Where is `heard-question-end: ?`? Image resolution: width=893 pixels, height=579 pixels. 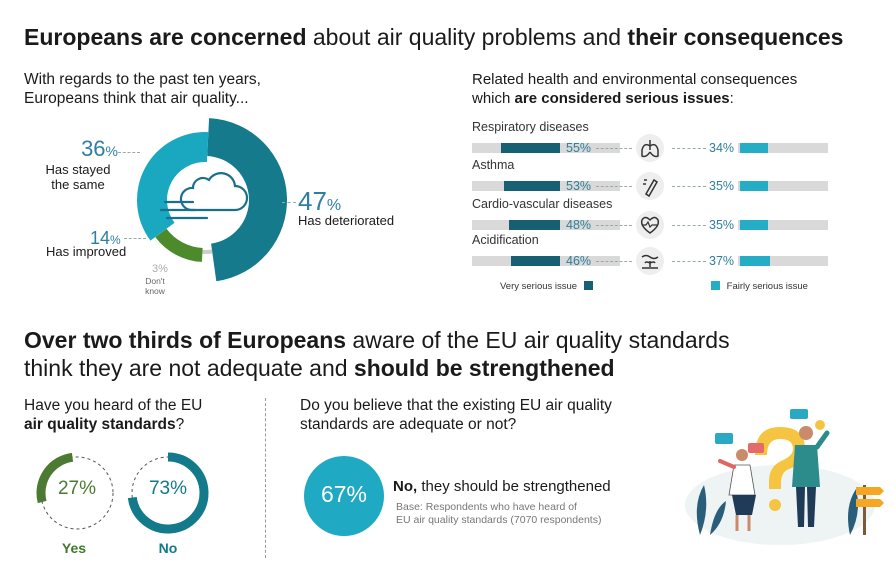 heard-question-end: ? is located at coordinates (180, 424).